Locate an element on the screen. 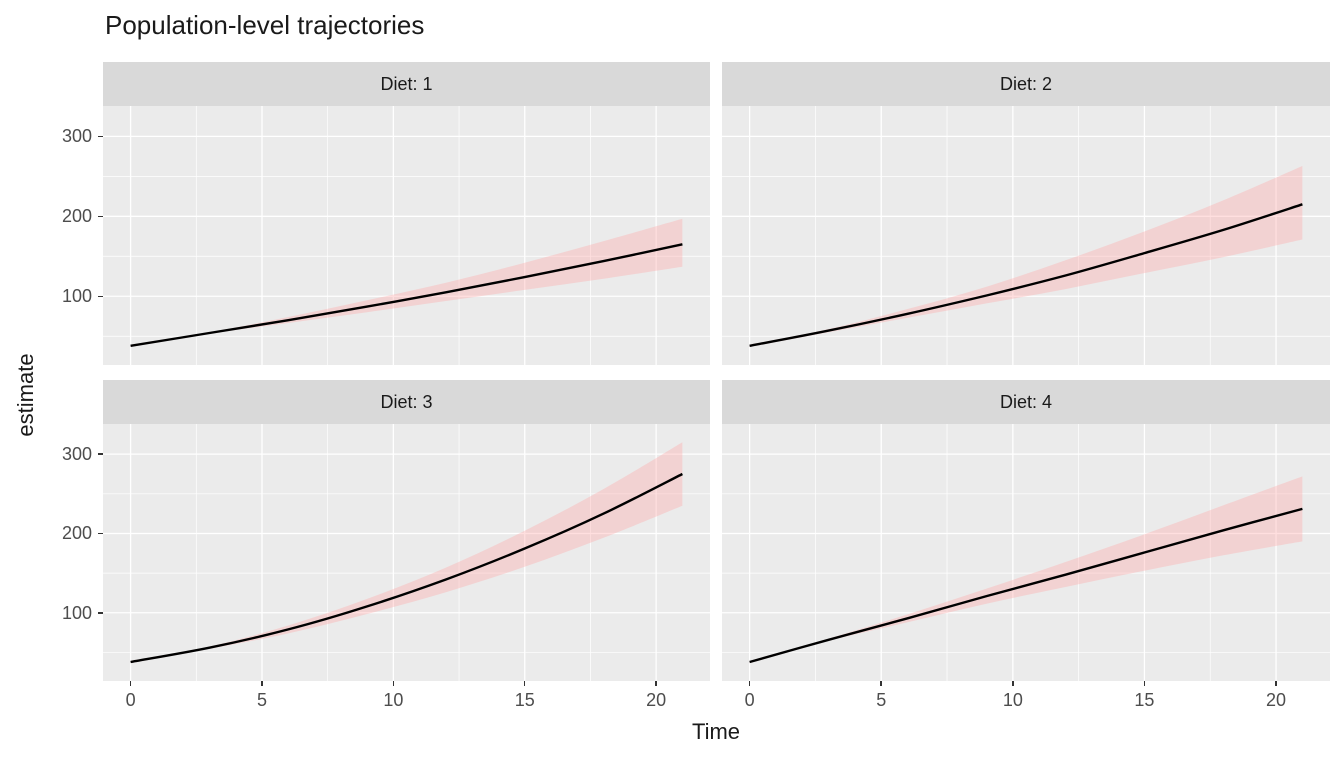 The width and height of the screenshot is (1344, 768). facet-strip: Diet: 2 is located at coordinates (1026, 84).